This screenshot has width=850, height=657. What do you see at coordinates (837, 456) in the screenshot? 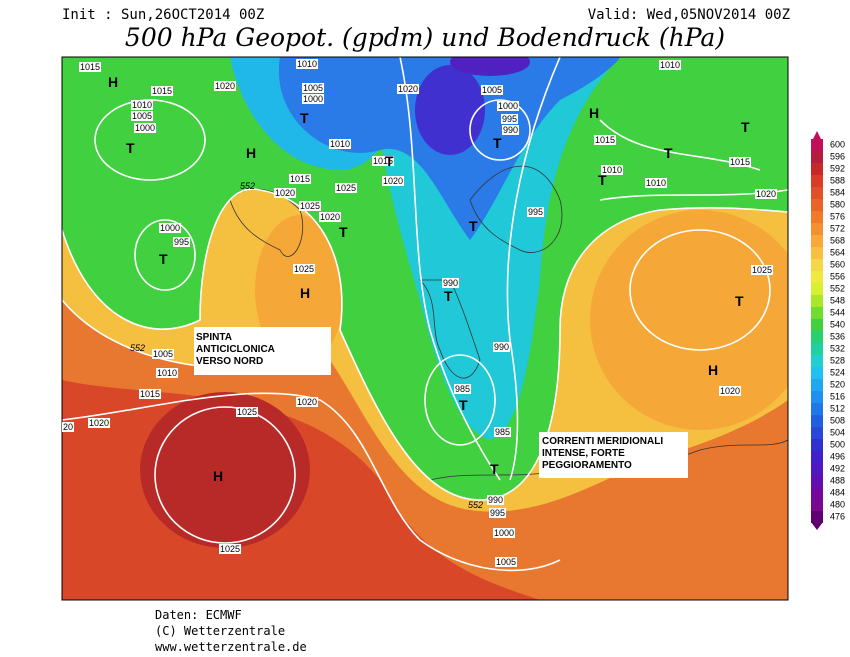
I see `legend-label: 496` at bounding box center [837, 456].